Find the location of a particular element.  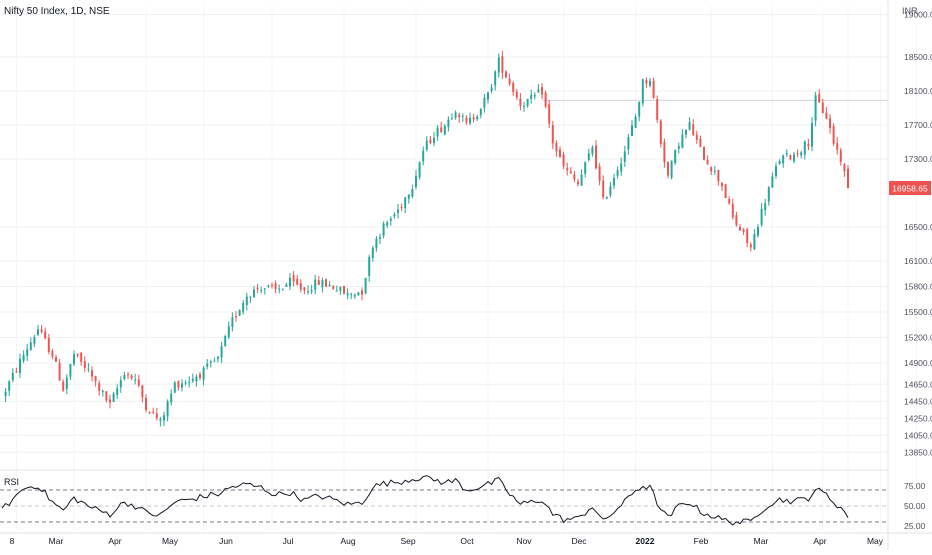

time-tick-label: Jun is located at coordinates (226, 541).